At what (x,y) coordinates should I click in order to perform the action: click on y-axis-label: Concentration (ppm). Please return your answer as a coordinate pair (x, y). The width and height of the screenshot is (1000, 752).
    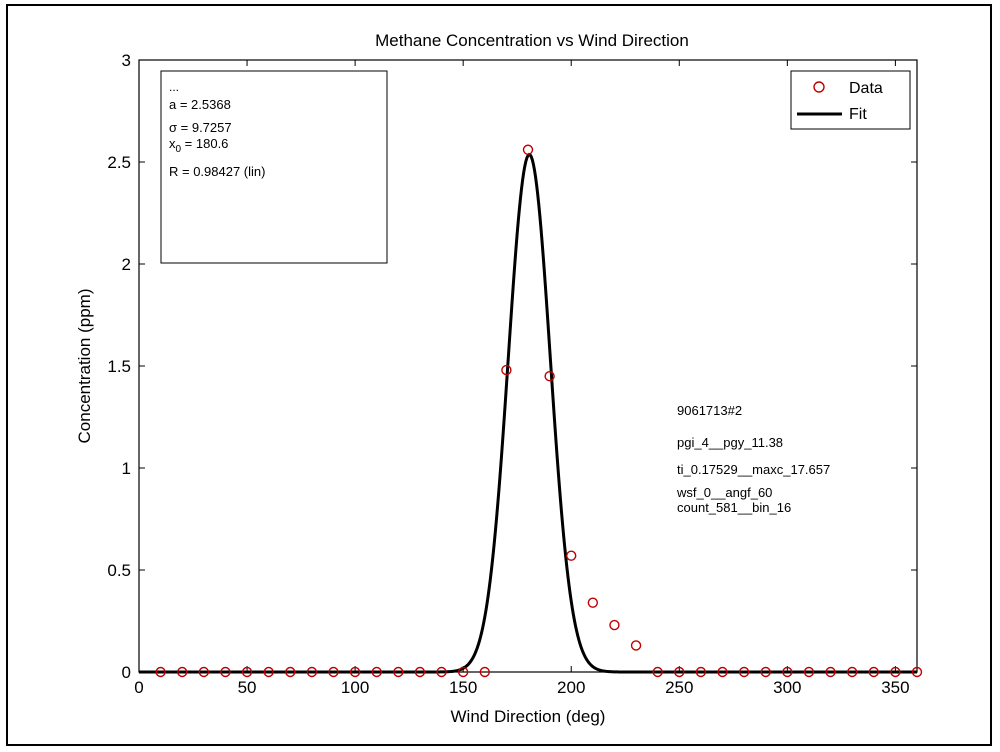
    Looking at the image, I should click on (84, 366).